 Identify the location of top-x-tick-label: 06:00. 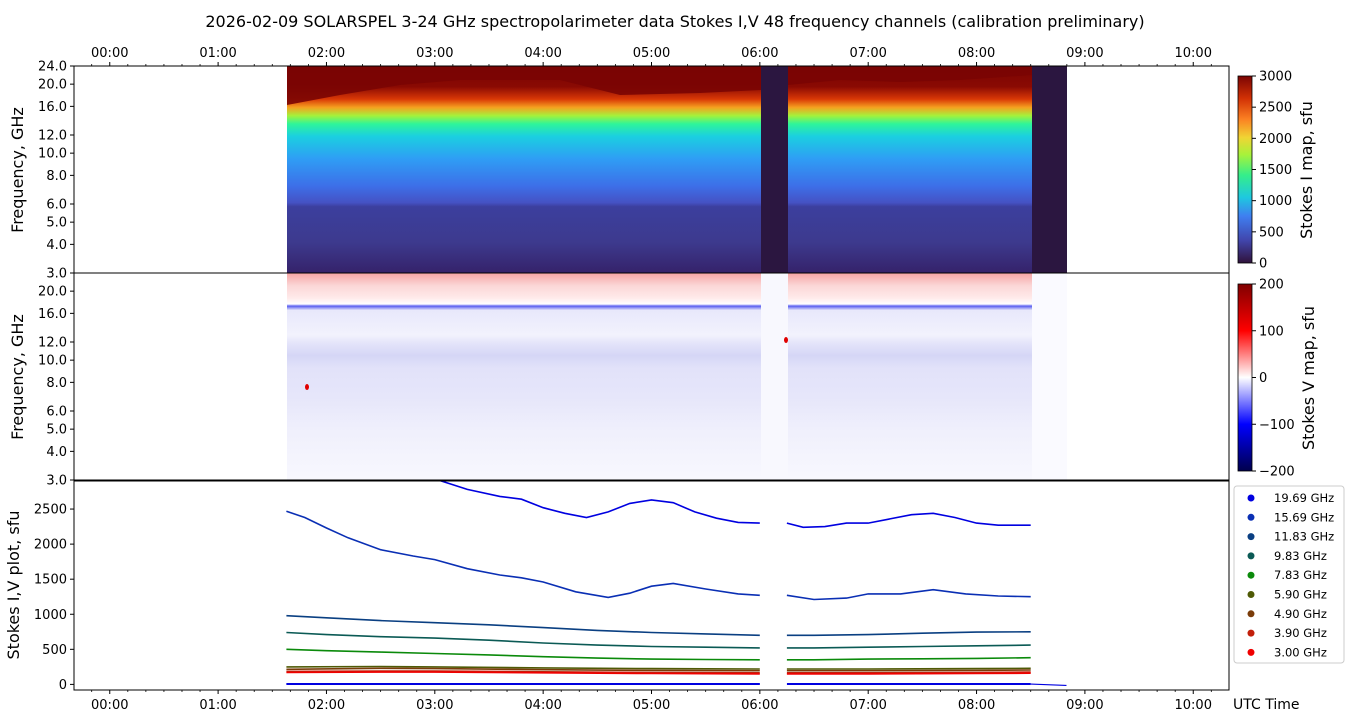
(759, 53).